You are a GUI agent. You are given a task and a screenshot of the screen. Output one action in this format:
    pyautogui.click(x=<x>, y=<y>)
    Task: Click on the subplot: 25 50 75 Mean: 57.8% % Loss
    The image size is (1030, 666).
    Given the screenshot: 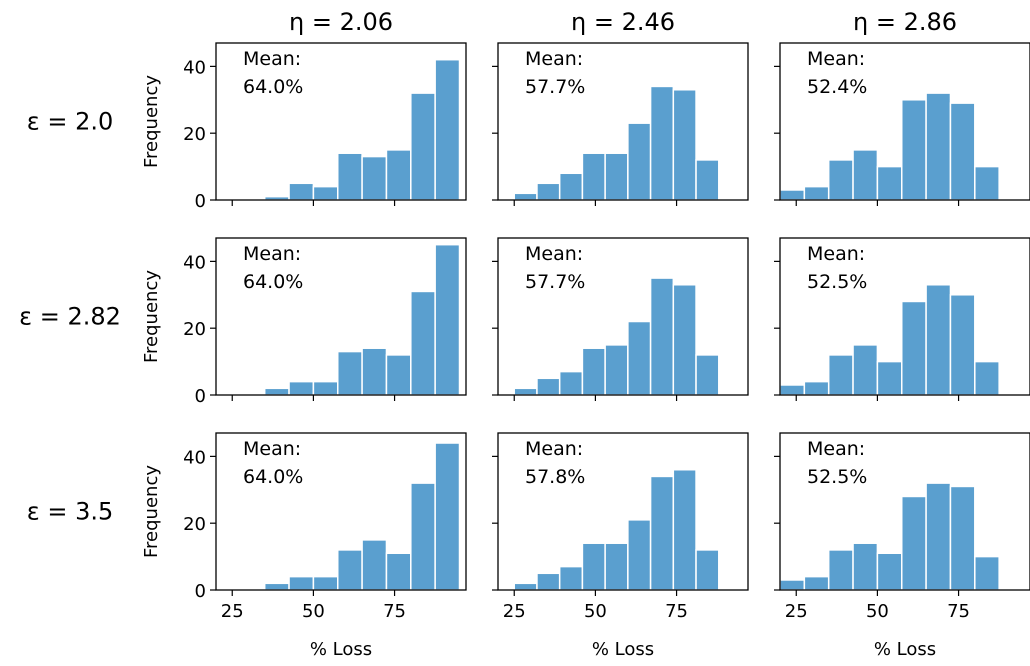 What is the action you would take?
    pyautogui.click(x=620, y=546)
    